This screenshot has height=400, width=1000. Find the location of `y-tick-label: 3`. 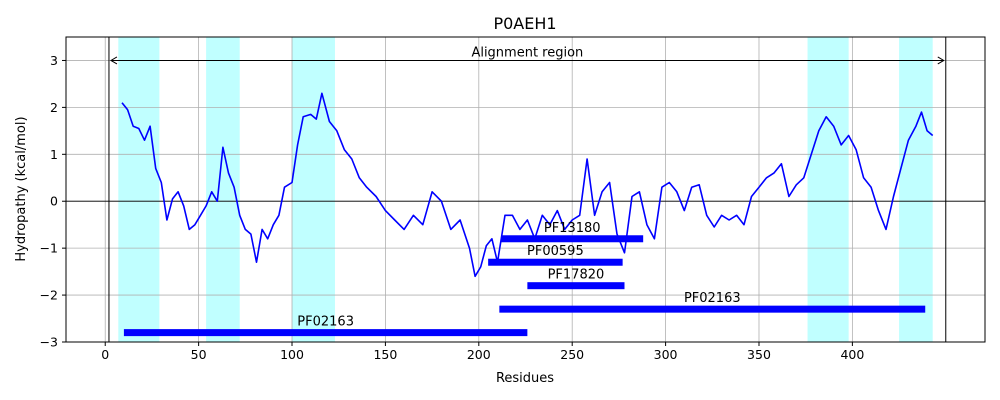

y-tick-label: 3 is located at coordinates (54, 60).